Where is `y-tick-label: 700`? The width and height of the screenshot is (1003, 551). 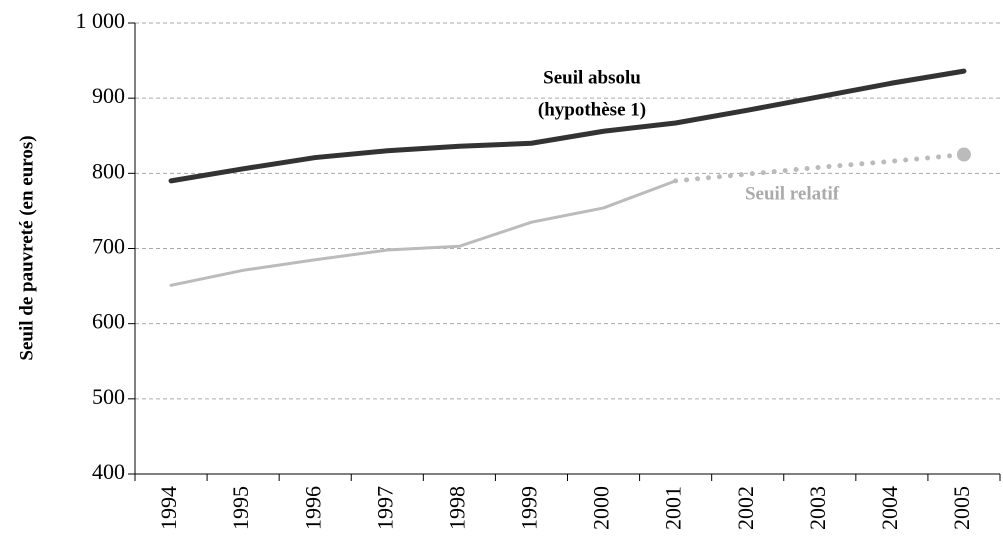
y-tick-label: 700 is located at coordinates (108, 246).